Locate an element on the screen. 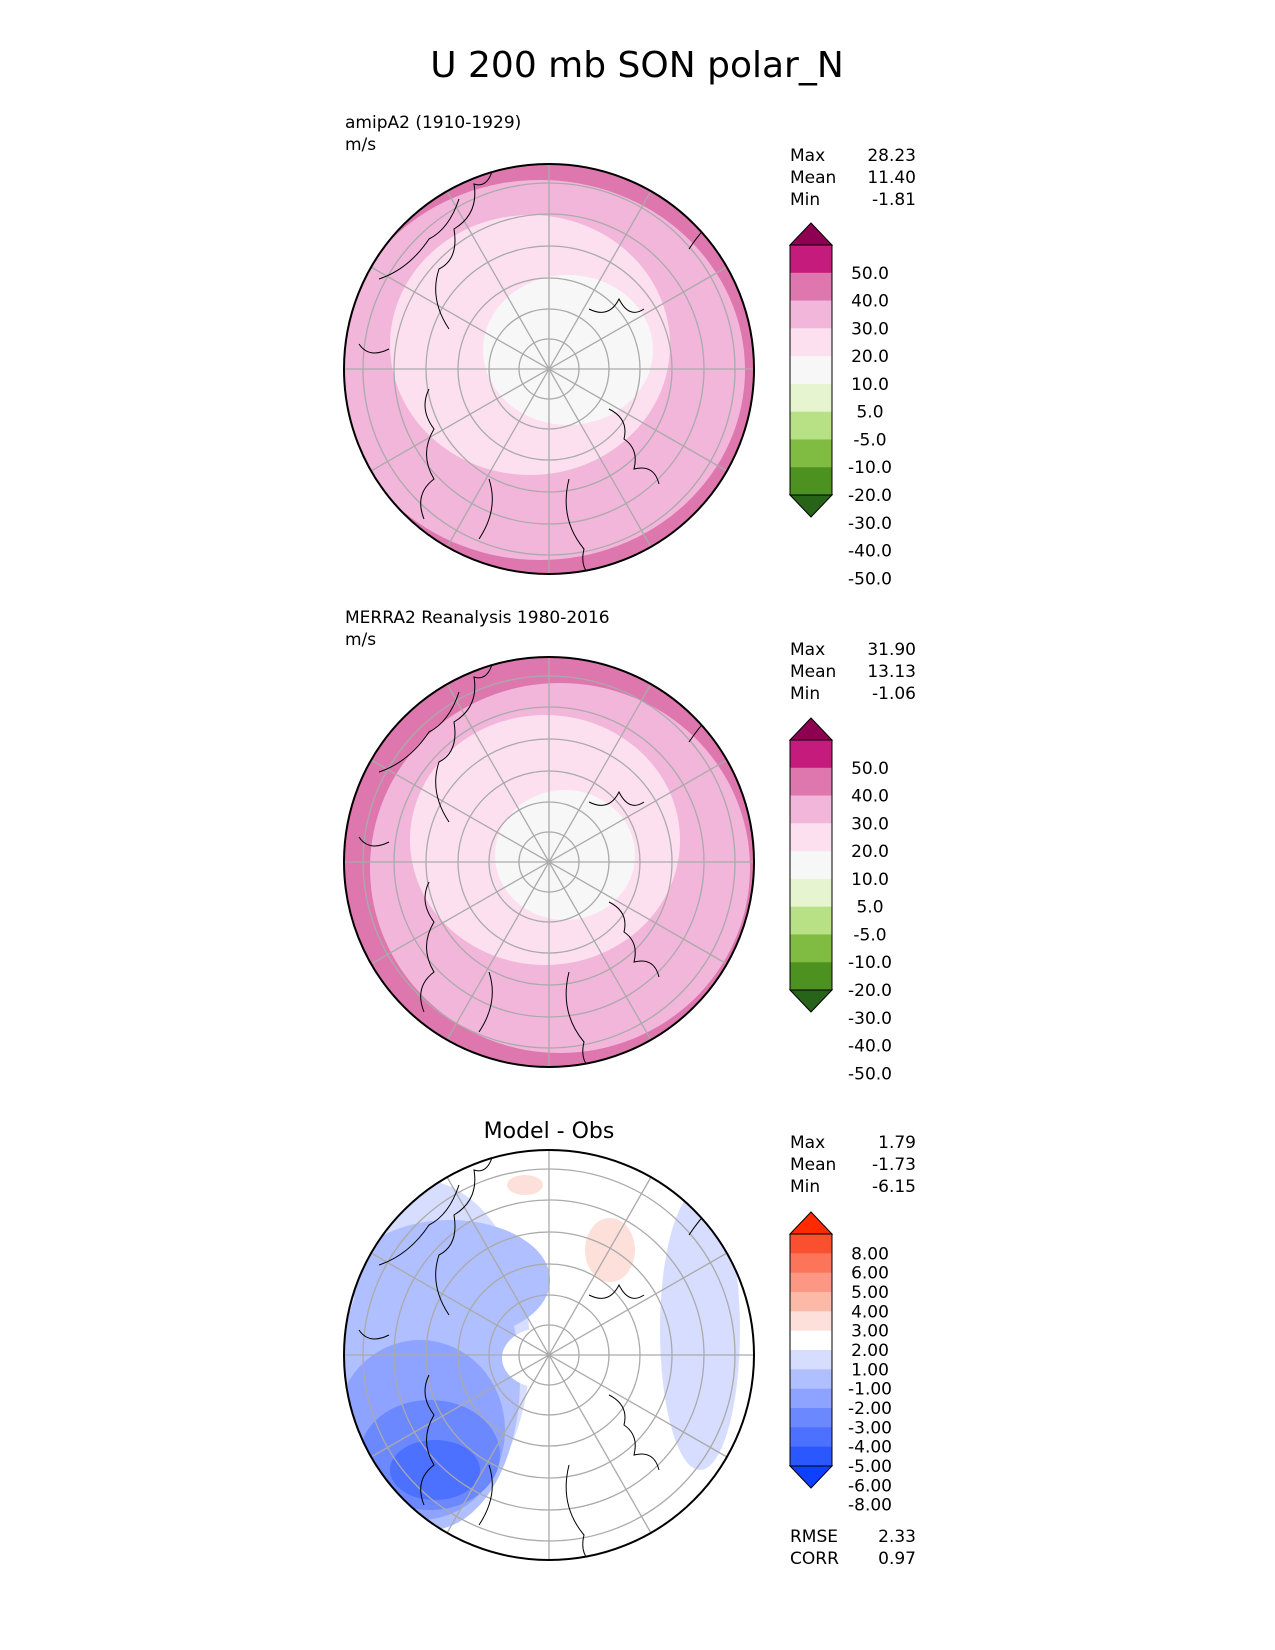  svg-text: 0.97 is located at coordinates (897, 1559).